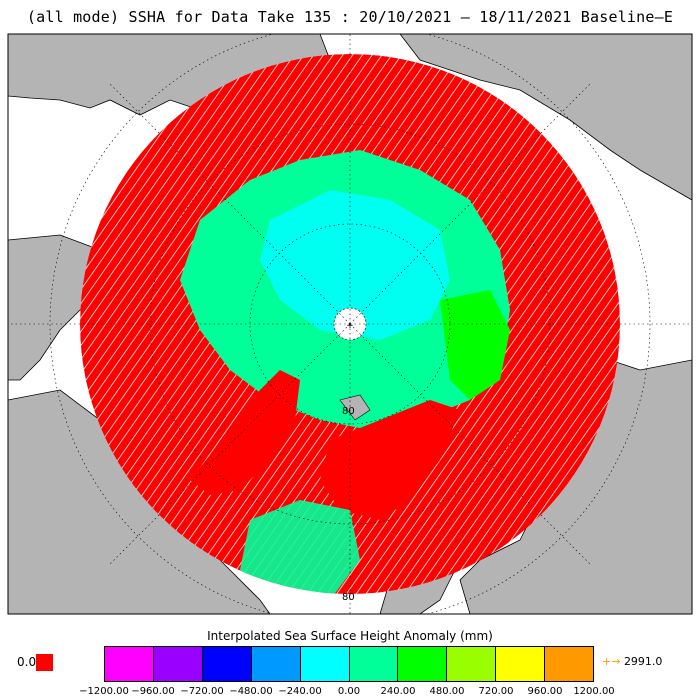 The width and height of the screenshot is (700, 700). I want to click on colorbar-tick-label: 720.00, so click(496, 691).